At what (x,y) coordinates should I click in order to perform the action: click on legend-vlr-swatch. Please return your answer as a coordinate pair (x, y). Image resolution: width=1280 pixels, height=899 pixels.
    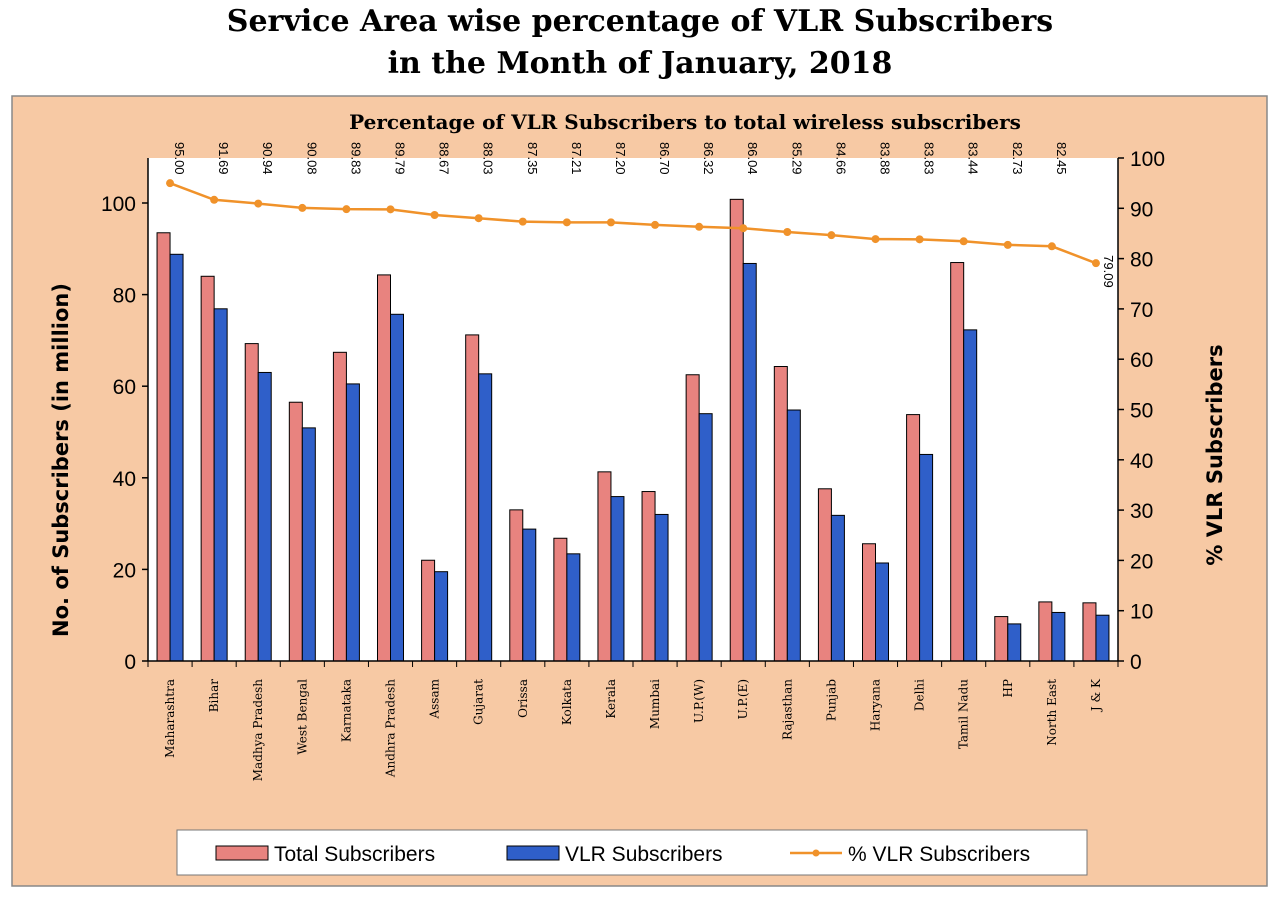
    Looking at the image, I should click on (533, 853).